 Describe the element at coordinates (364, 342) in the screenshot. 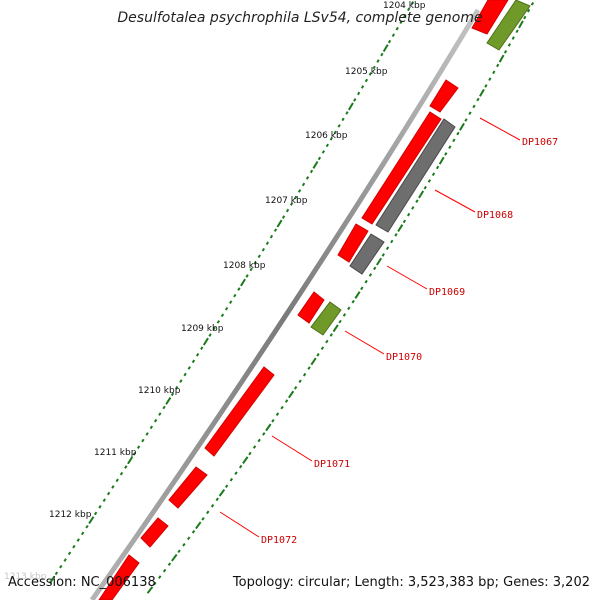

I see `leader-dp1070` at that location.